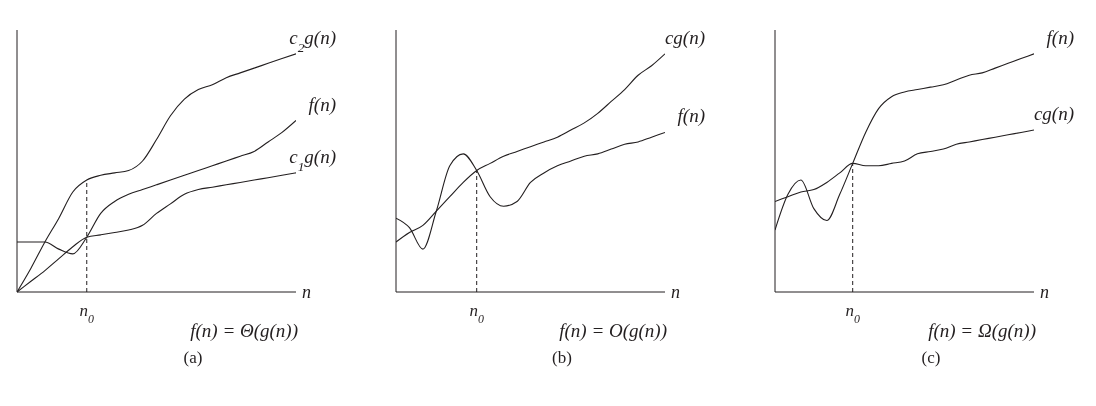 The width and height of the screenshot is (1096, 406). I want to click on text: f(n) = Ω(g(n)), so click(982, 330).